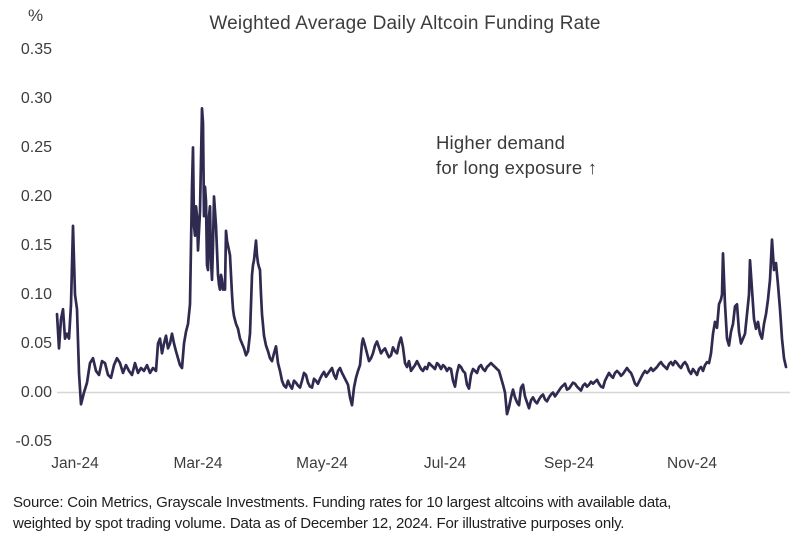  Describe the element at coordinates (405, 465) in the screenshot. I see `x-axis-tick-labels: Jan-24 Mar-24 May-24 Jul-24 Sep-24 Nov-24` at that location.